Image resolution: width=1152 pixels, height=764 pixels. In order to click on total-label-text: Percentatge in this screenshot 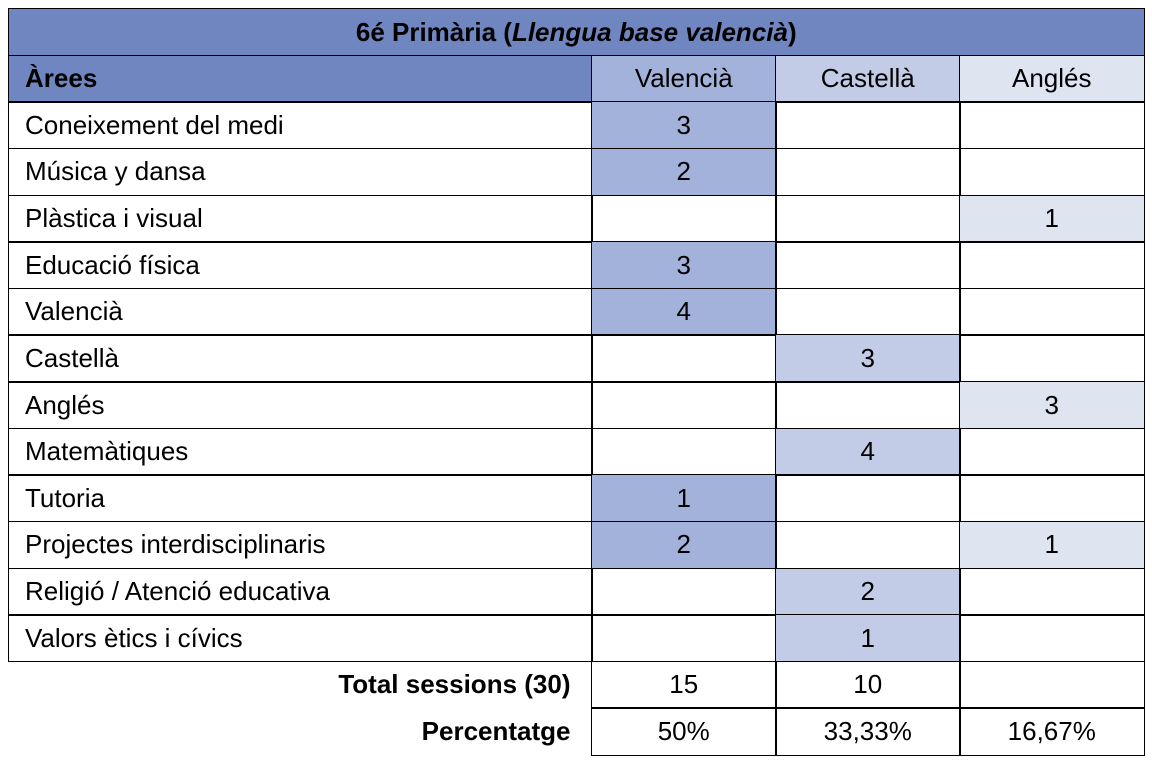, I will do `click(496, 730)`.